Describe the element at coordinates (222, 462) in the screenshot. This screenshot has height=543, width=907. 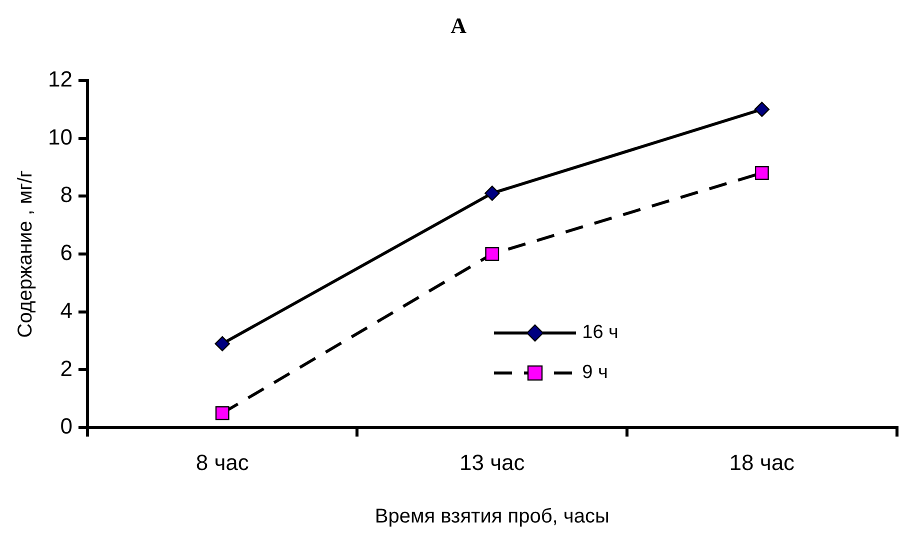
I see `x-tick-label: 8 час` at that location.